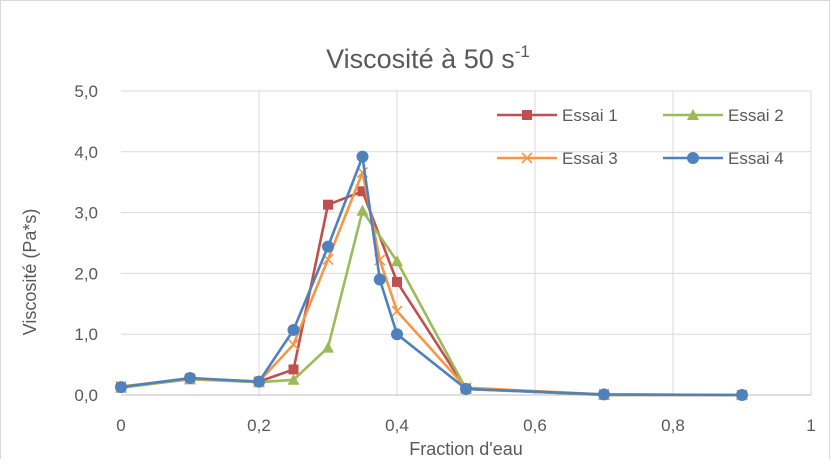  What do you see at coordinates (756, 158) in the screenshot?
I see `legend-label: Essai 4` at bounding box center [756, 158].